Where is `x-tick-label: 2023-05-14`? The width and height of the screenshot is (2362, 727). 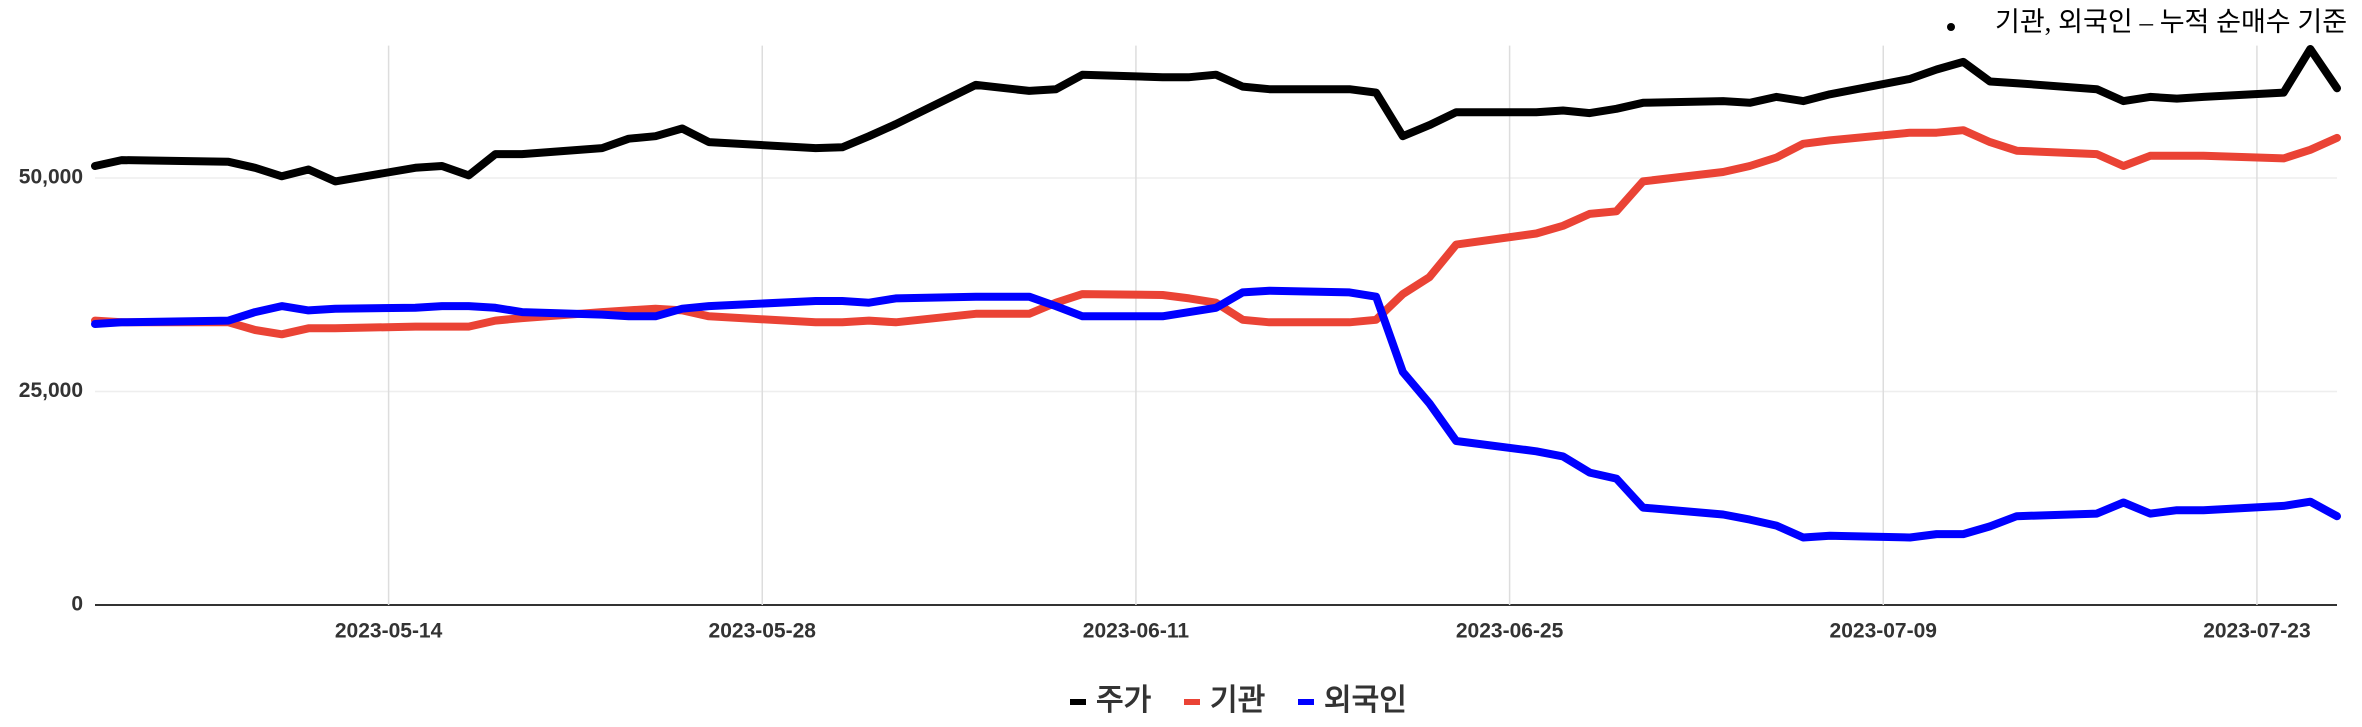 x-tick-label: 2023-05-14 is located at coordinates (389, 631).